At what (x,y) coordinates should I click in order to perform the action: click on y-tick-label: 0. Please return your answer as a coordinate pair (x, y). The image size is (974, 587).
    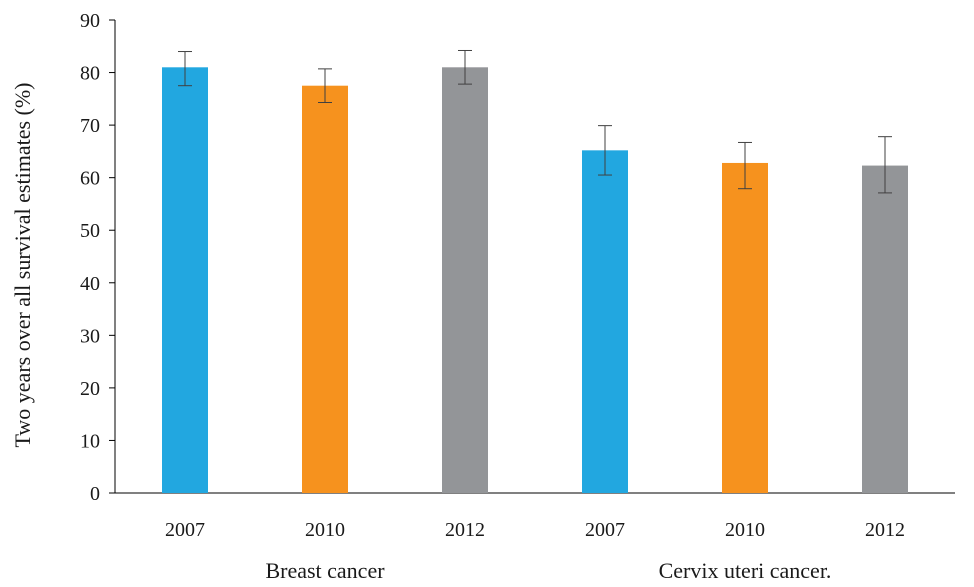
    Looking at the image, I should click on (95, 494).